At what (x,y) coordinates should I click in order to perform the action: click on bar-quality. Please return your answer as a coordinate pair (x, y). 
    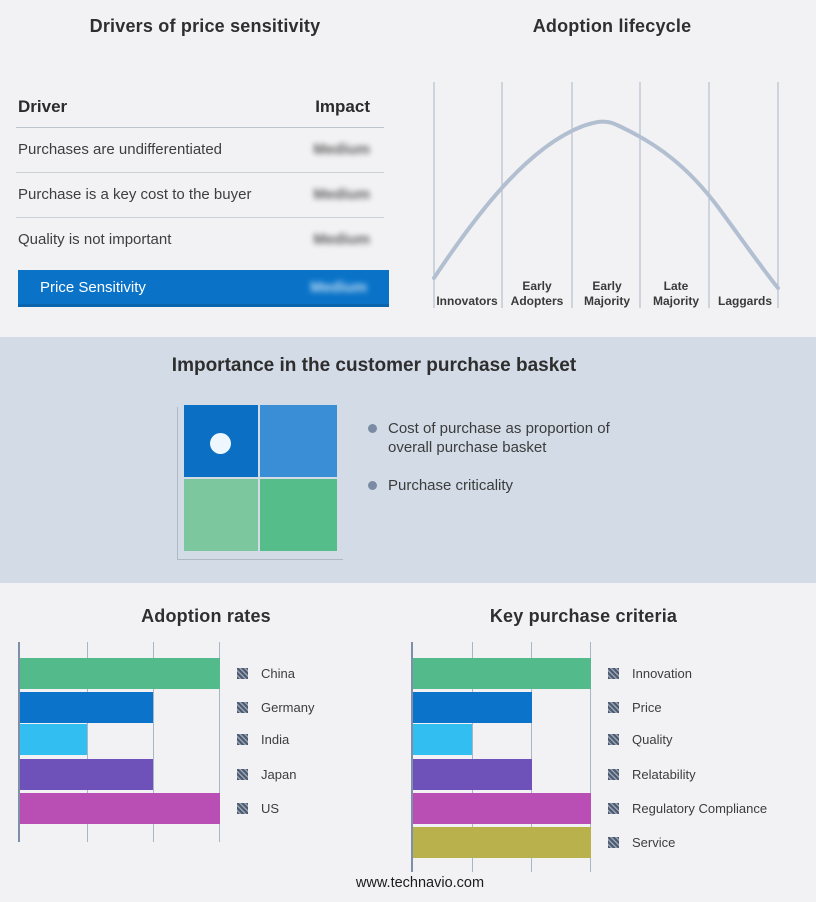
    Looking at the image, I should click on (443, 739).